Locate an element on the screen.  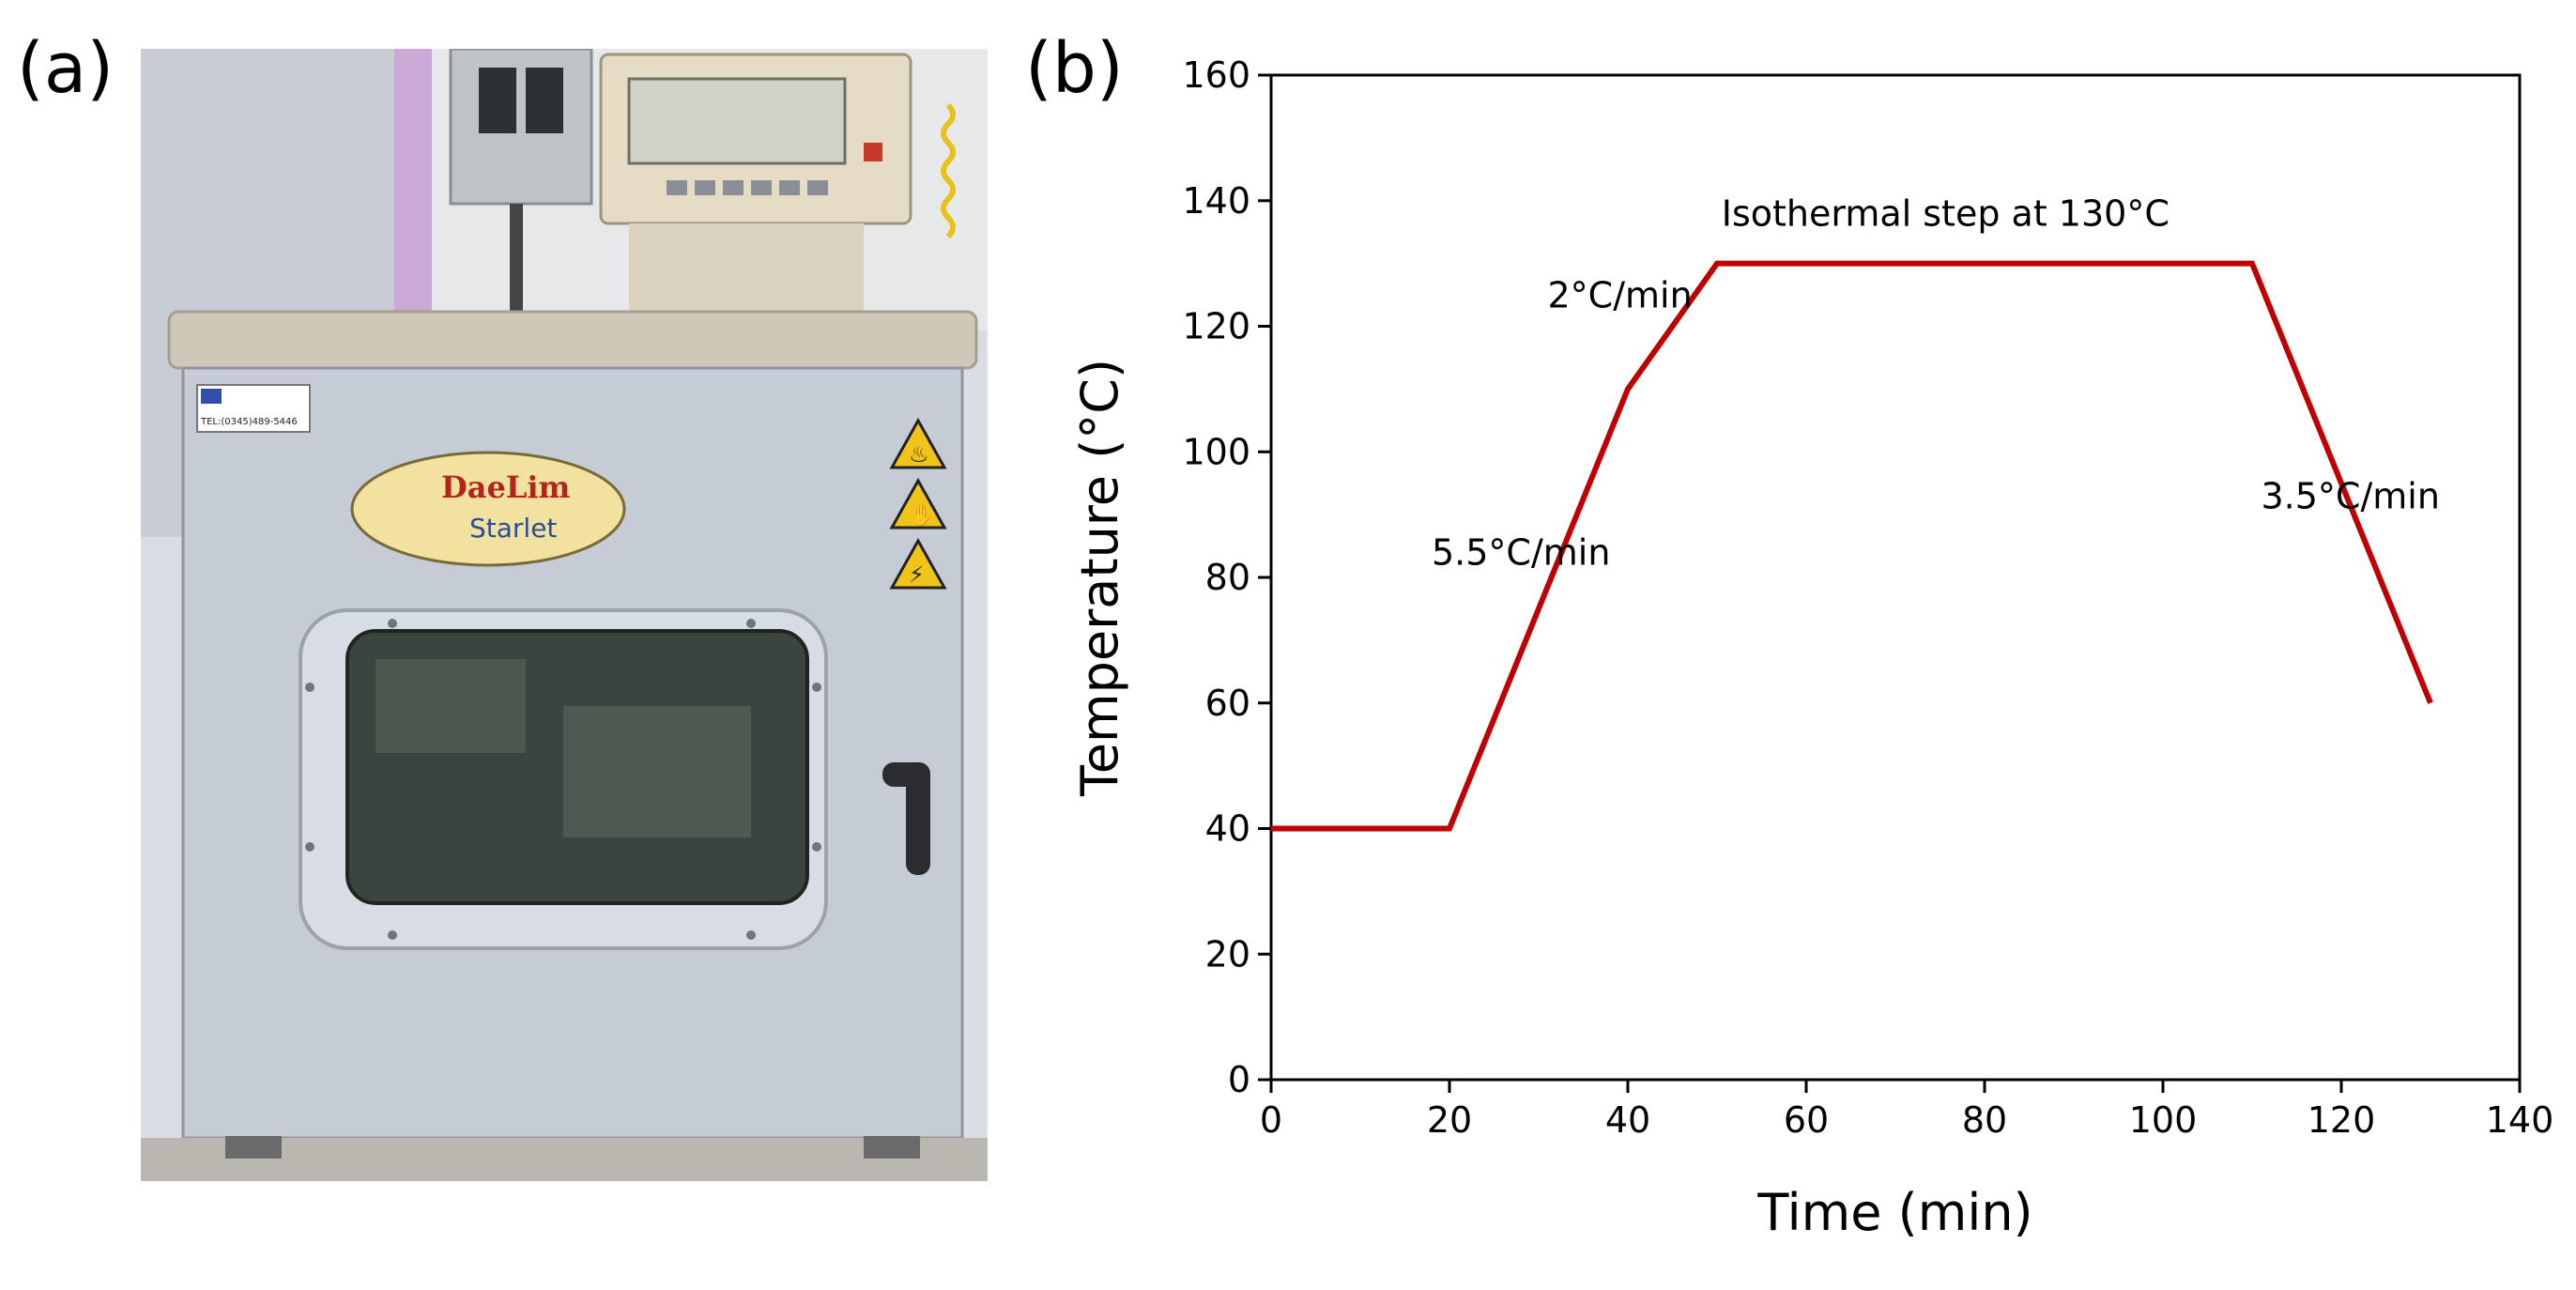
y-axis: 0 20 40 60 80 100 120 140 160 is located at coordinates (1227, 577).